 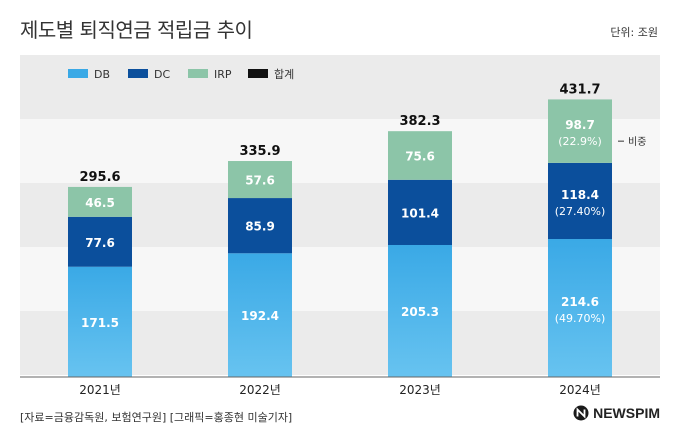 What do you see at coordinates (78, 73) in the screenshot?
I see `legend-swatch-db` at bounding box center [78, 73].